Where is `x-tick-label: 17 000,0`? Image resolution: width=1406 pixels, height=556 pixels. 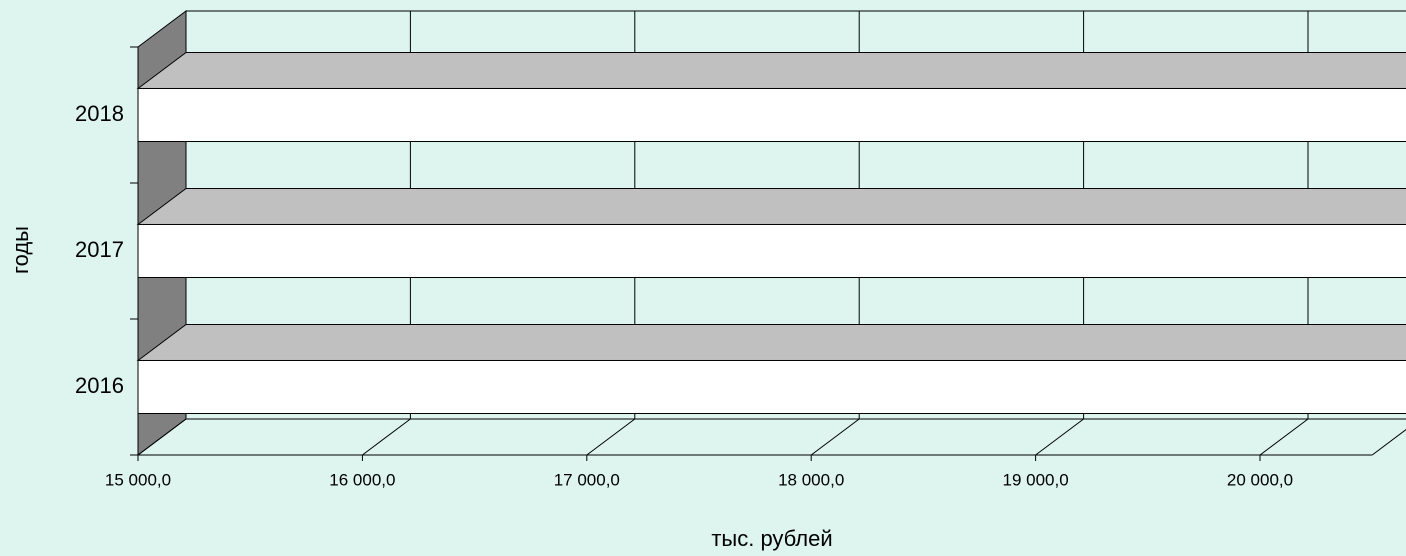 x-tick-label: 17 000,0 is located at coordinates (587, 479).